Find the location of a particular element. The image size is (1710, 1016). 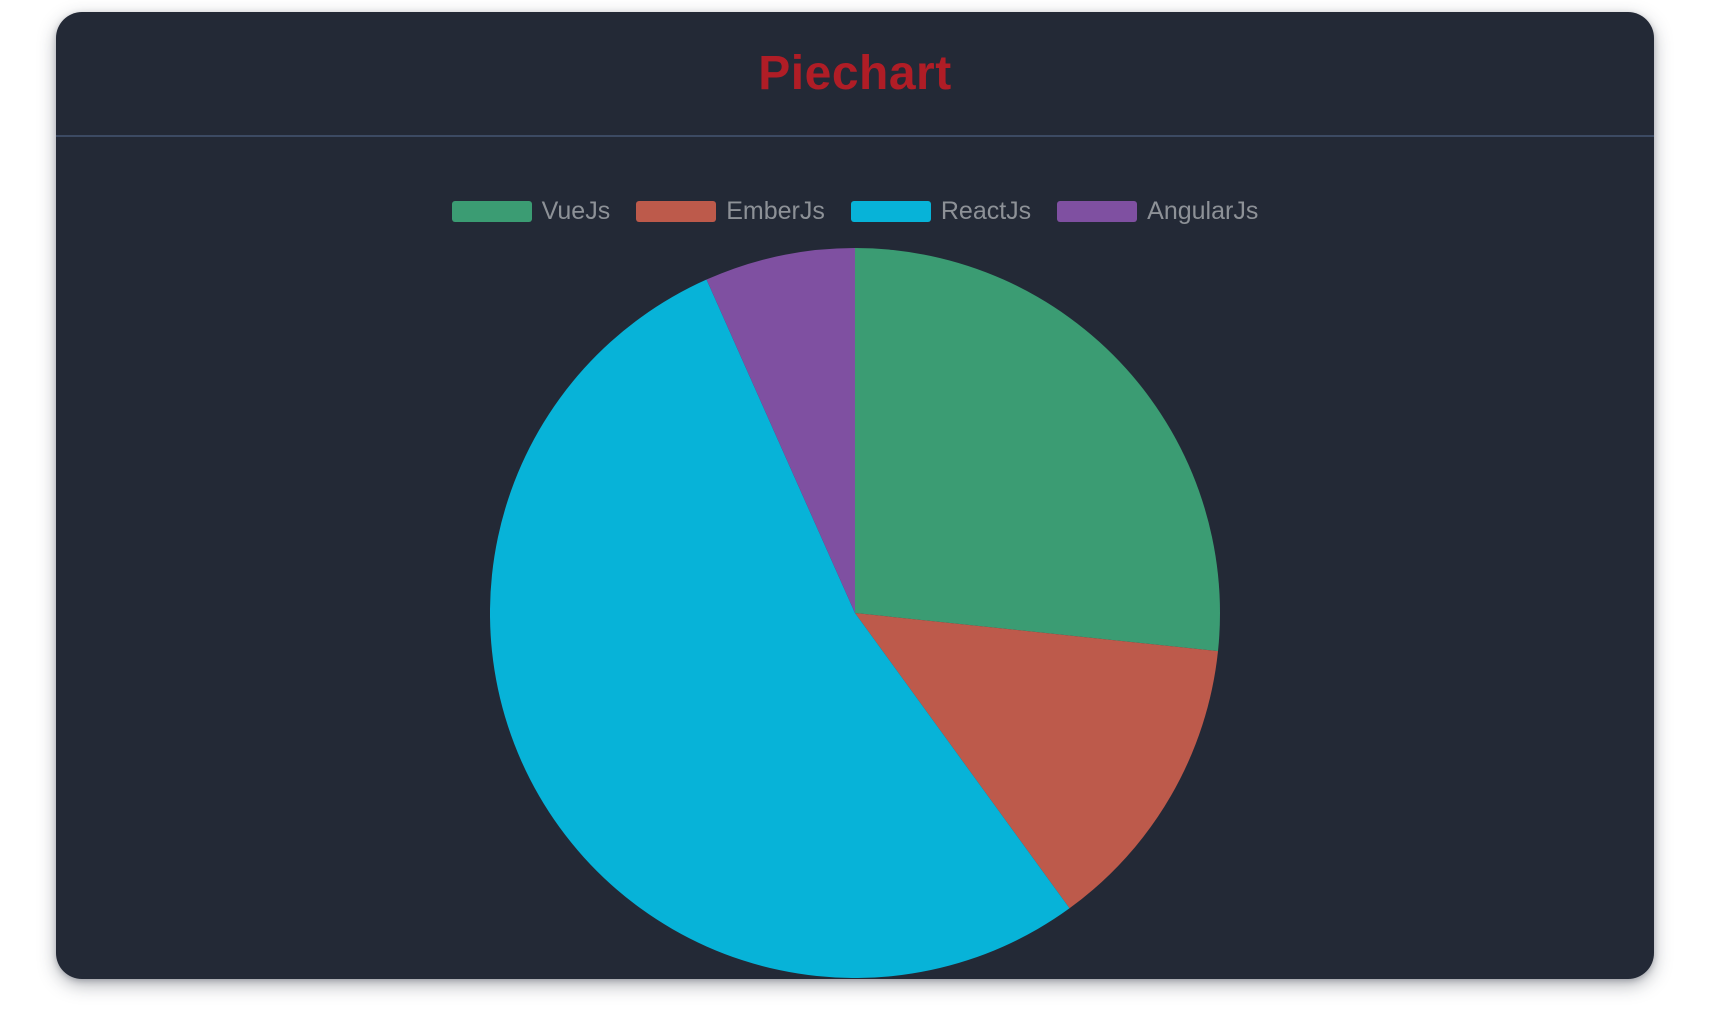

legend-label: AngularJs is located at coordinates (1203, 211).